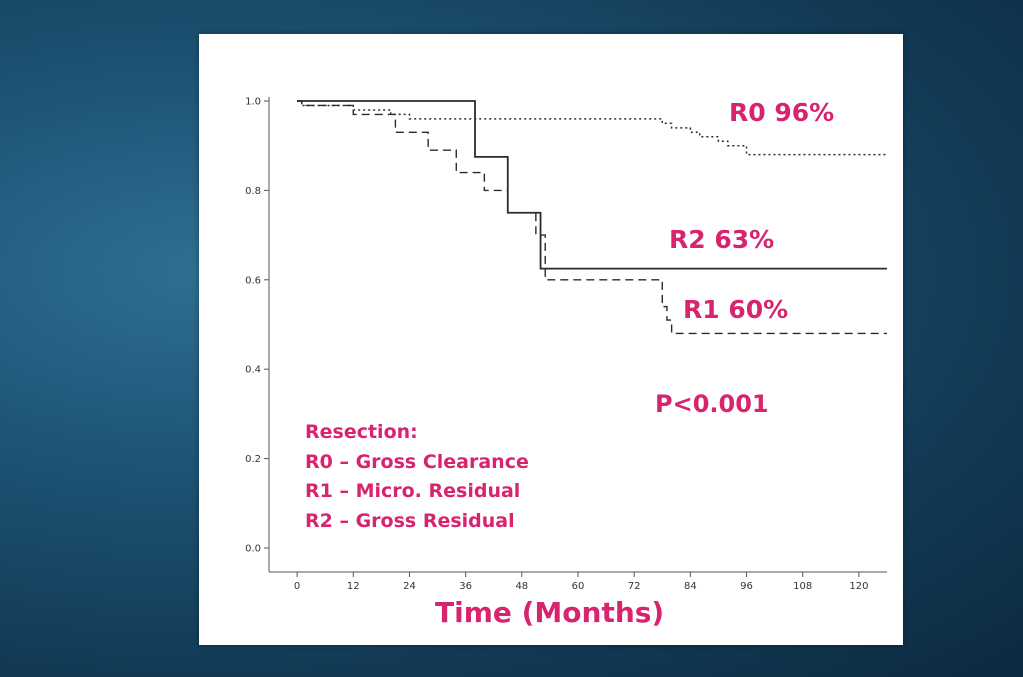 This screenshot has width=1023, height=677. I want to click on x-tick-label: 36, so click(465, 586).